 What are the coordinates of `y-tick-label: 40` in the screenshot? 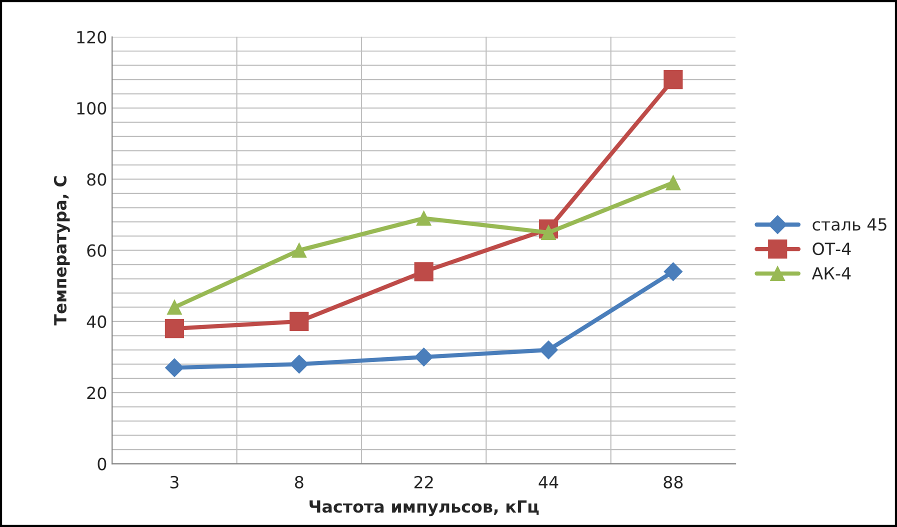 It's located at (96, 321).